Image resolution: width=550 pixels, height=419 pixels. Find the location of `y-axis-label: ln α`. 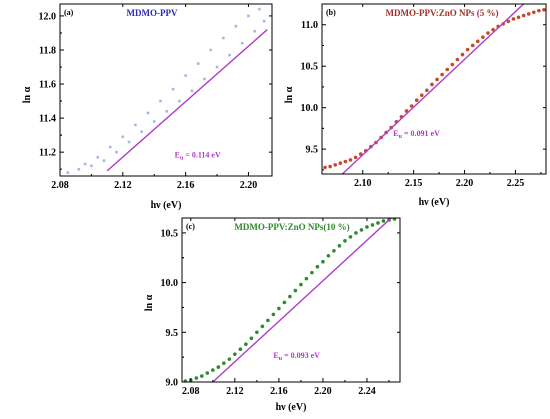

y-axis-label: ln α is located at coordinates (289, 94).